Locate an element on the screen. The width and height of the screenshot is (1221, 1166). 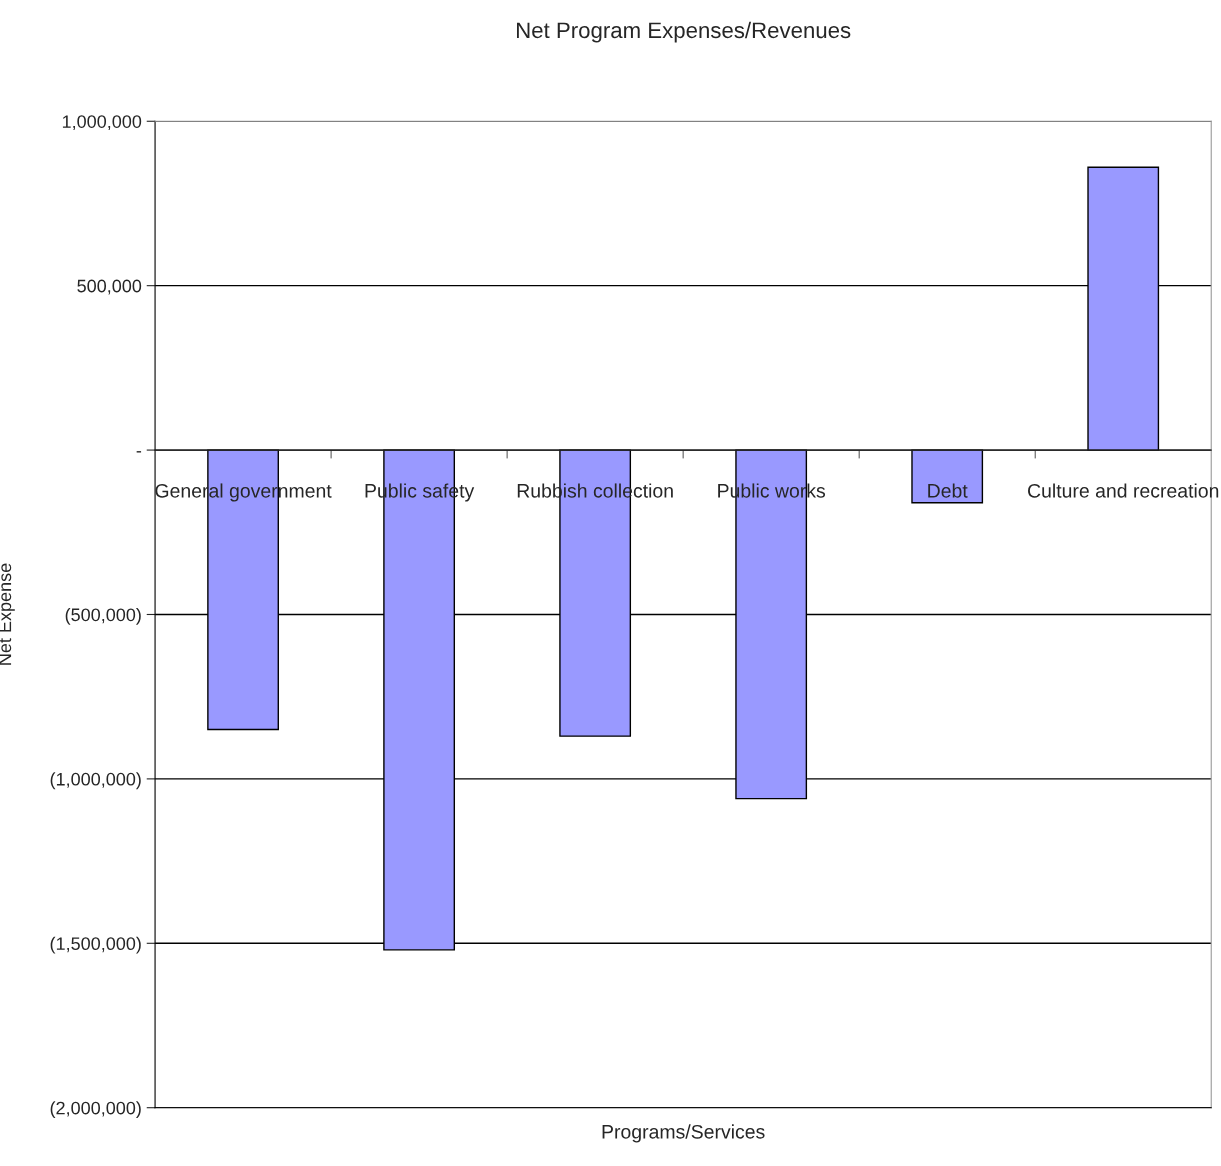
y-tick-label: (2,000,000) is located at coordinates (95, 1109).